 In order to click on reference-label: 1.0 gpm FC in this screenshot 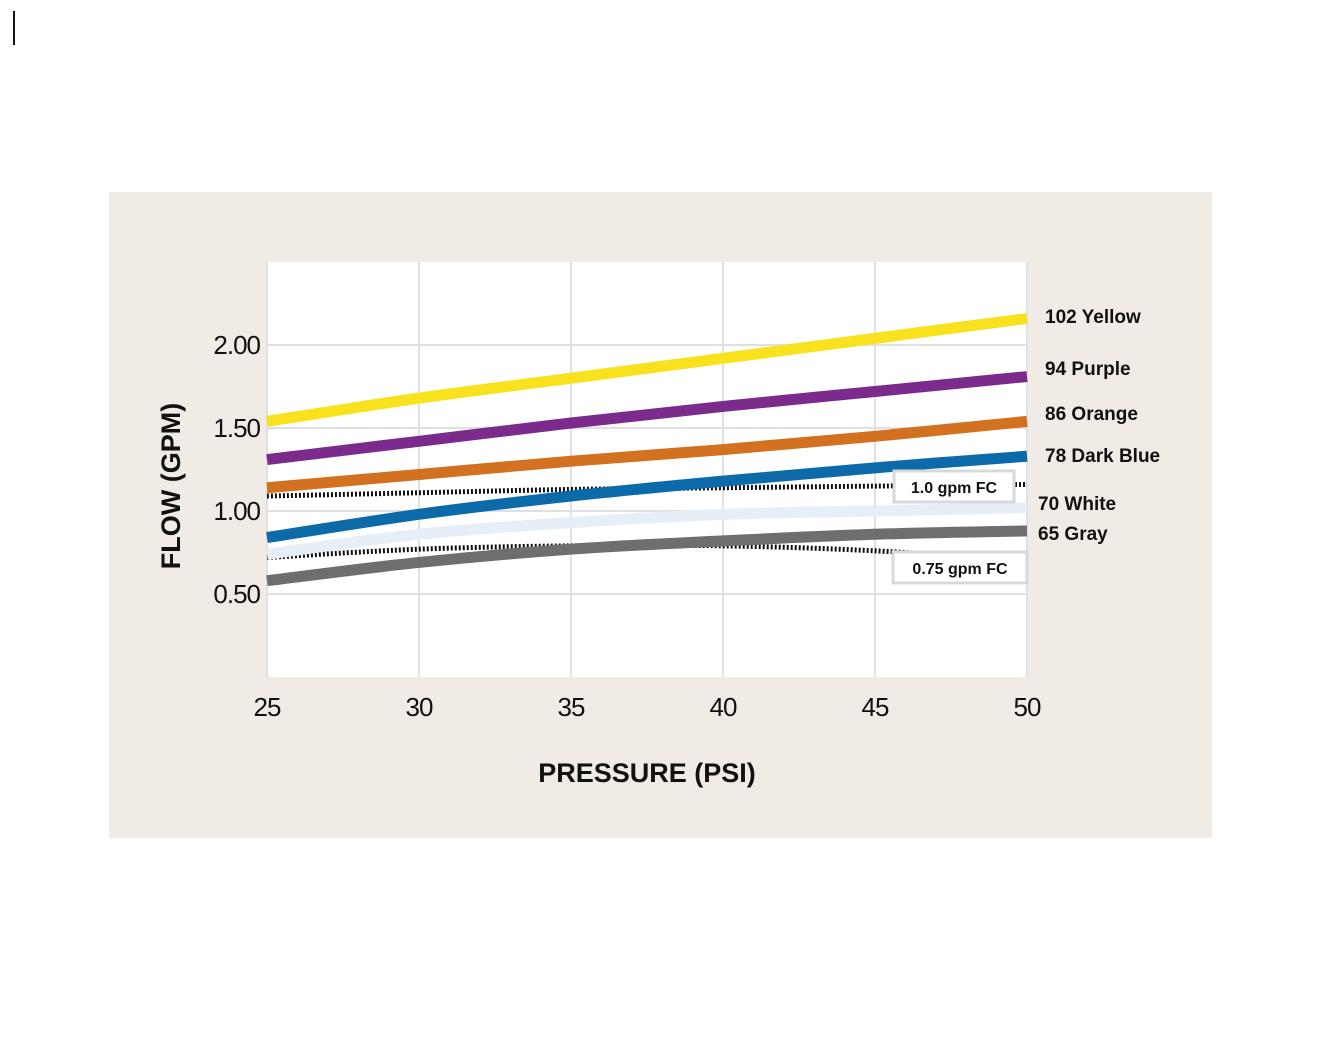, I will do `click(954, 488)`.